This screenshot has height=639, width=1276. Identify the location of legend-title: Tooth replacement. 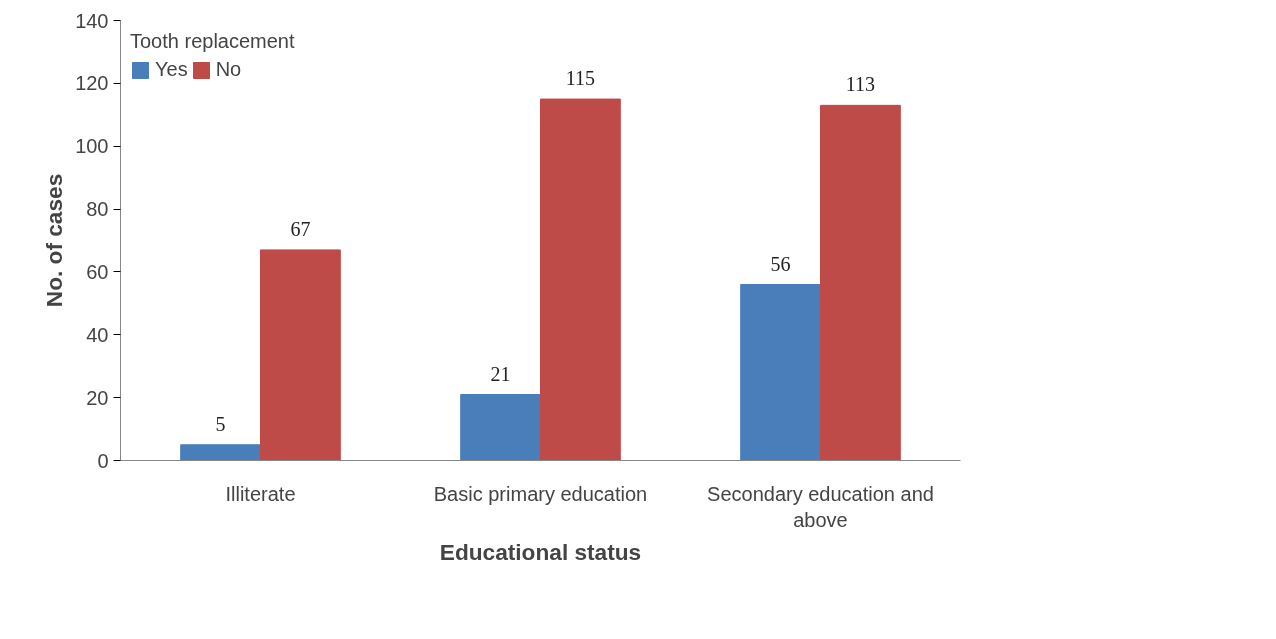
(212, 41).